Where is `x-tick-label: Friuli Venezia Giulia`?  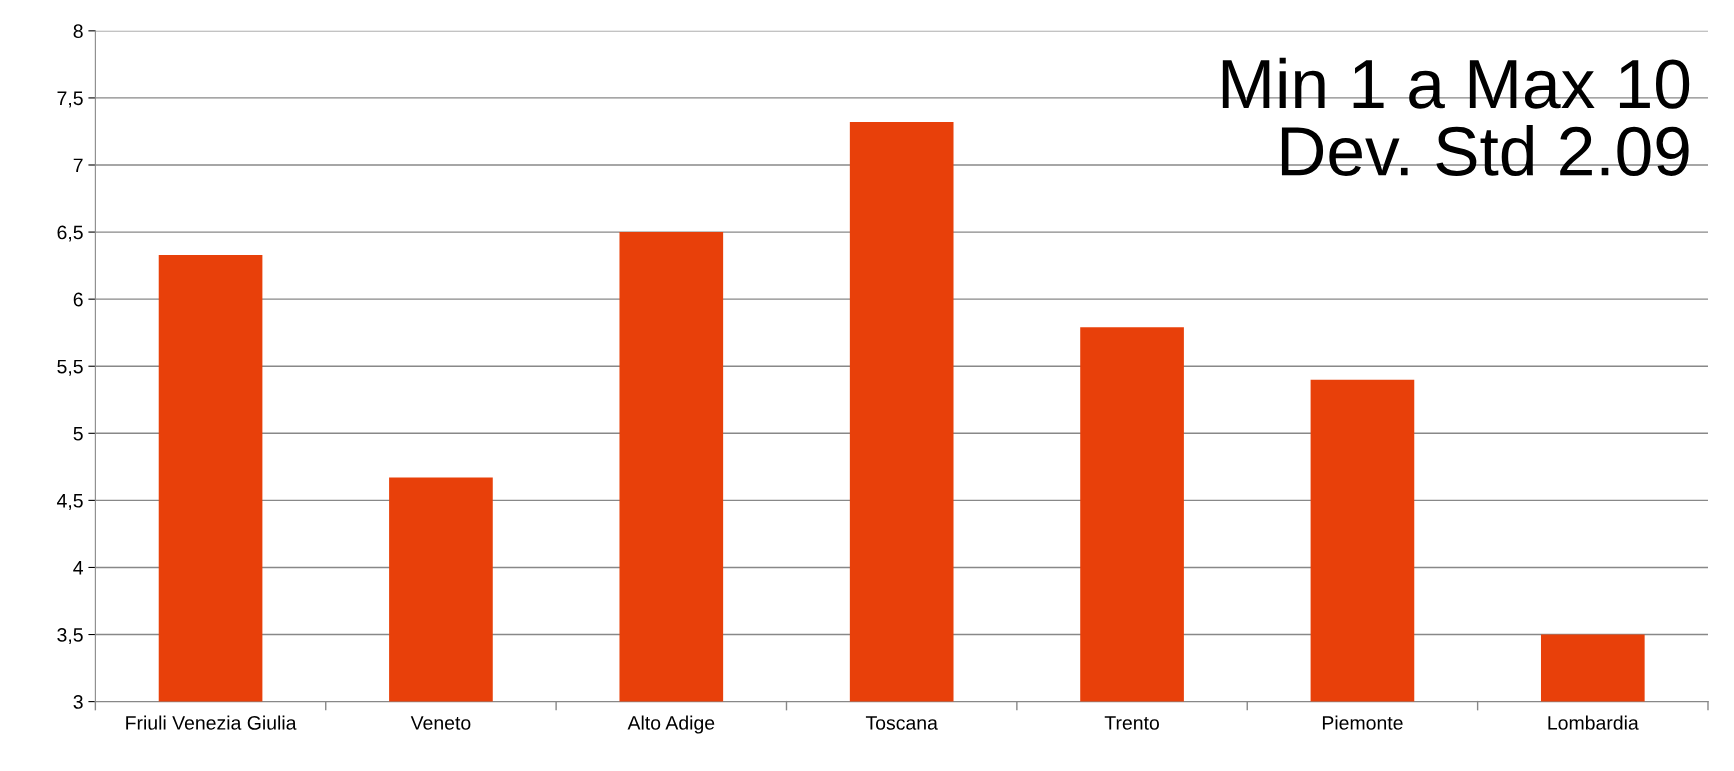
x-tick-label: Friuli Venezia Giulia is located at coordinates (211, 722).